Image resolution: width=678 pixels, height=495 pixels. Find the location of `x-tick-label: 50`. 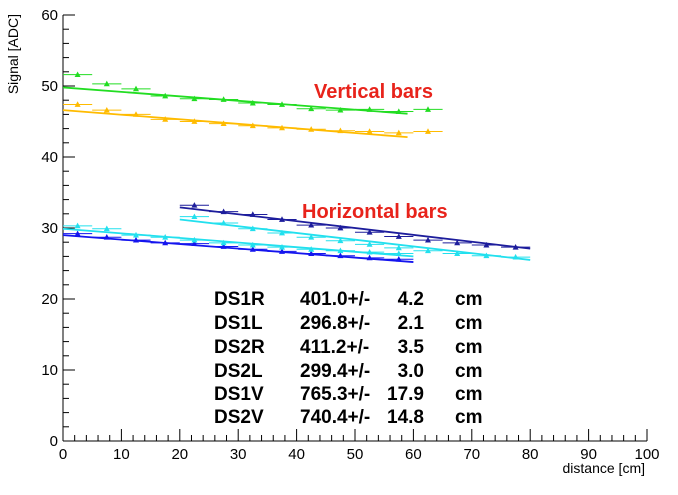

x-tick-label: 50 is located at coordinates (355, 454).